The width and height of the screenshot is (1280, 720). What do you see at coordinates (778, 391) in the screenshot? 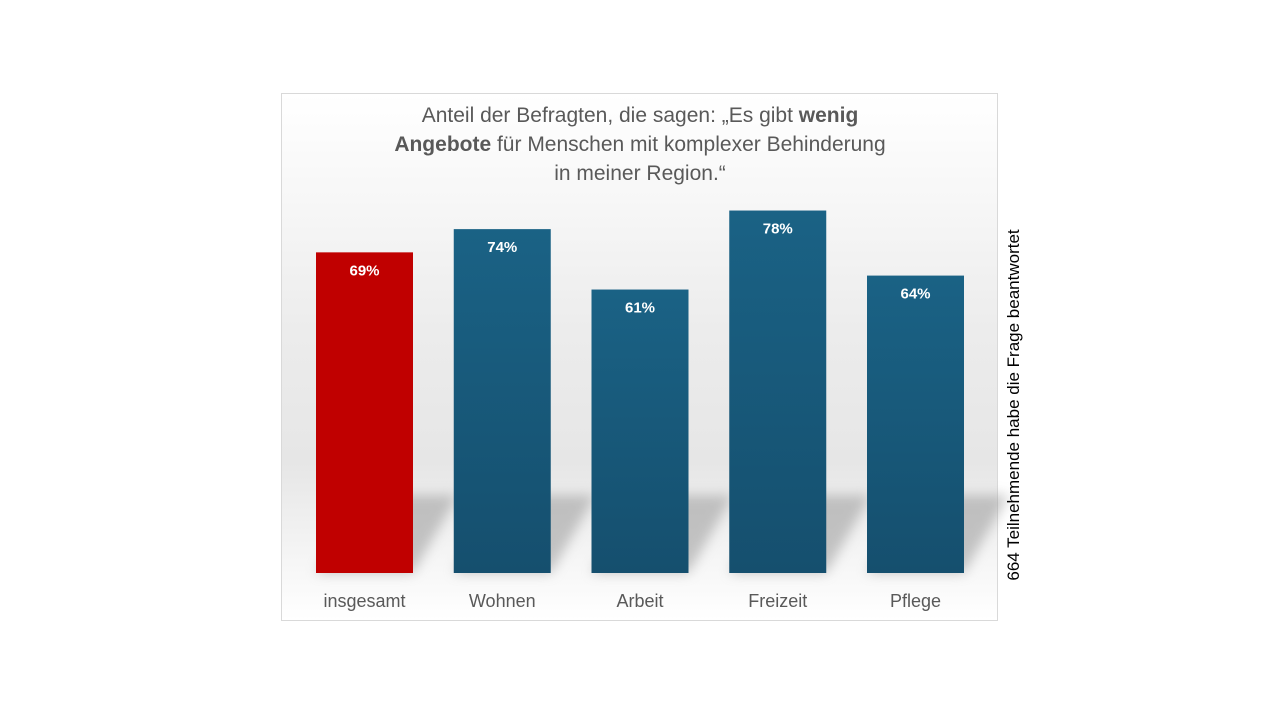
I see `bar-freizeit` at bounding box center [778, 391].